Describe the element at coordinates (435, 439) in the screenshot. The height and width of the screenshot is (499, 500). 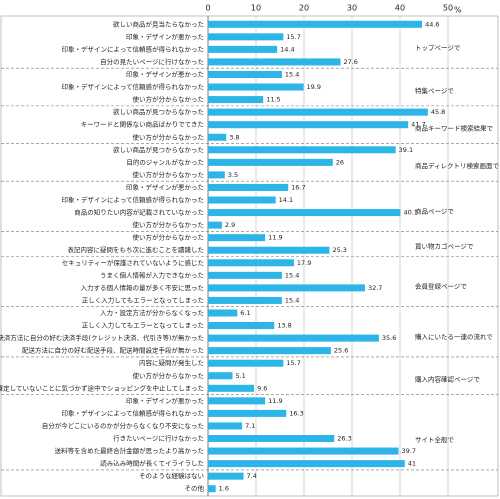
I see `group-label: サイト全般で` at that location.